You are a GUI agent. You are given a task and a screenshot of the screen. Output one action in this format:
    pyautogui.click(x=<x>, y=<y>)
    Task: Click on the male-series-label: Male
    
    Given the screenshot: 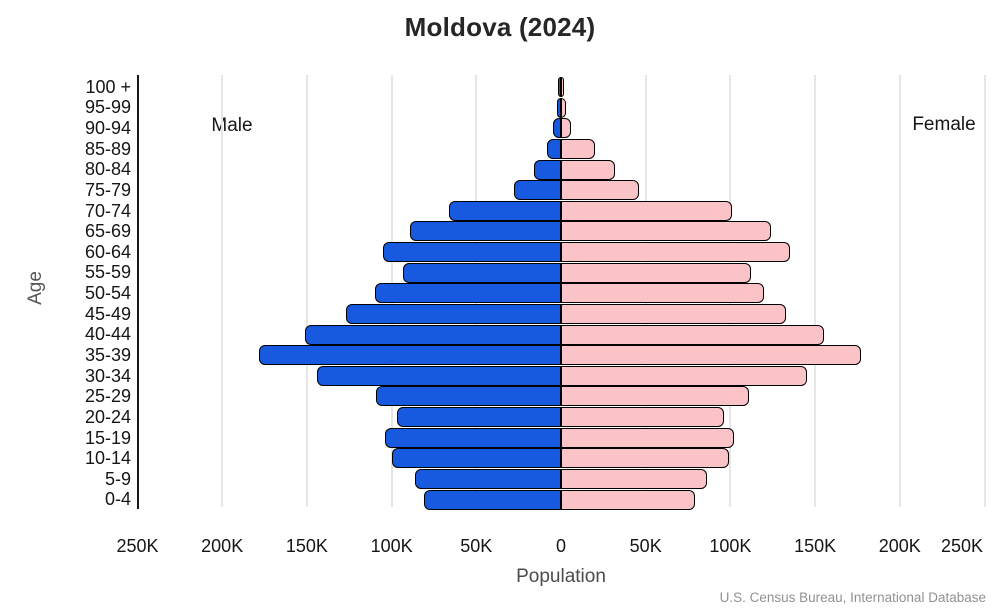 What is the action you would take?
    pyautogui.click(x=232, y=125)
    